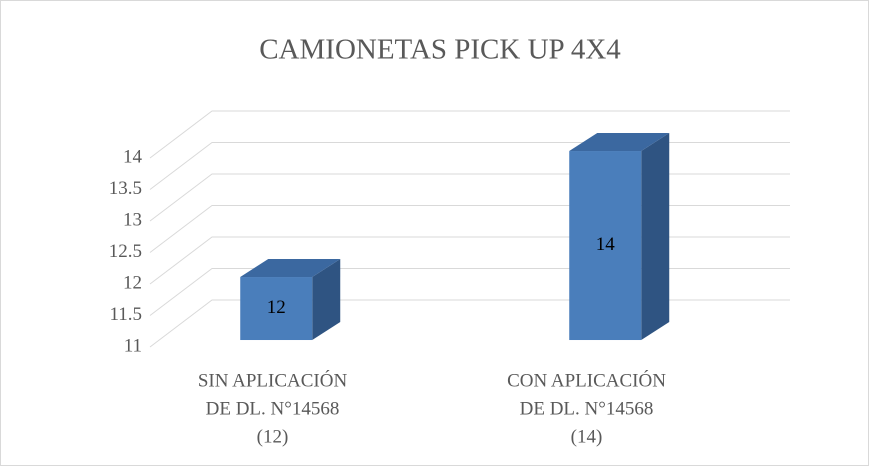 This screenshot has height=466, width=869. Describe the element at coordinates (469, 134) in the screenshot. I see `grid-line` at that location.